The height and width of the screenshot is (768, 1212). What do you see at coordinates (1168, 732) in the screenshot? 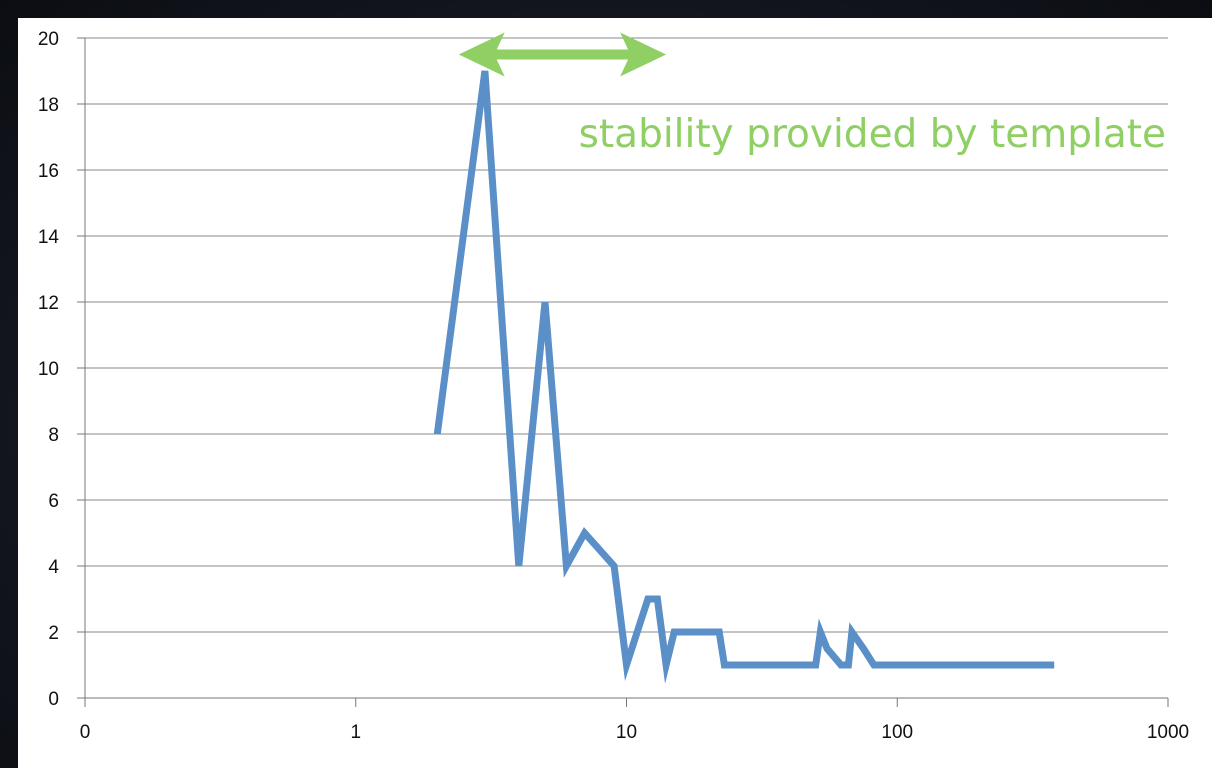
I see `x-tick-label: 1000` at bounding box center [1168, 732].